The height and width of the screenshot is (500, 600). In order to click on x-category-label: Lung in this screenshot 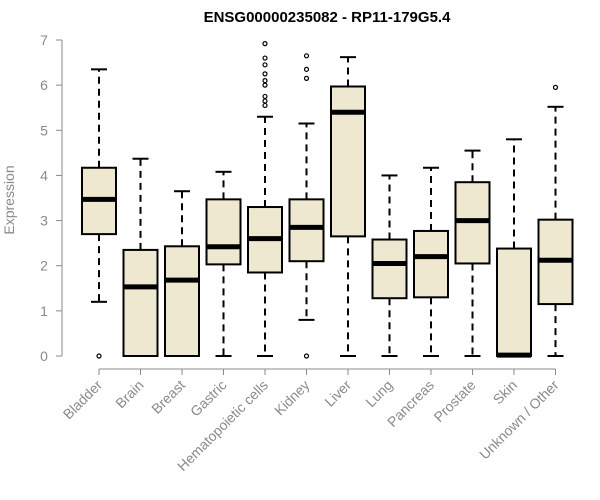, I will do `click(378, 393)`.